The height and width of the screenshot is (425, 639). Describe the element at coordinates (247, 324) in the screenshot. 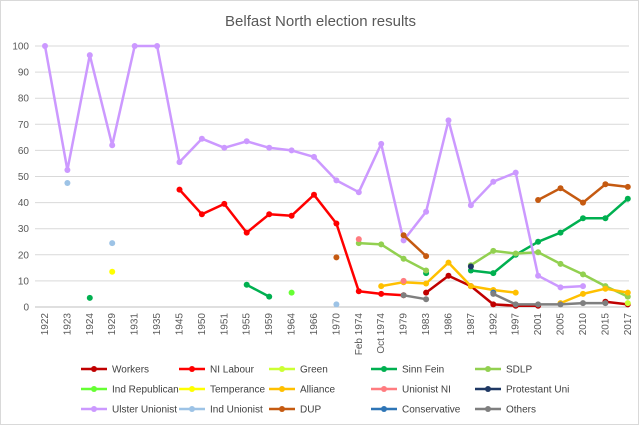

I see `x-tick-label: 1955` at that location.